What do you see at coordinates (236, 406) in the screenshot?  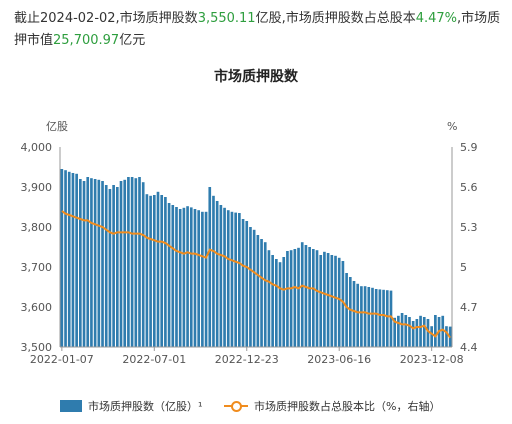 I see `legend-line-swatch` at bounding box center [236, 406].